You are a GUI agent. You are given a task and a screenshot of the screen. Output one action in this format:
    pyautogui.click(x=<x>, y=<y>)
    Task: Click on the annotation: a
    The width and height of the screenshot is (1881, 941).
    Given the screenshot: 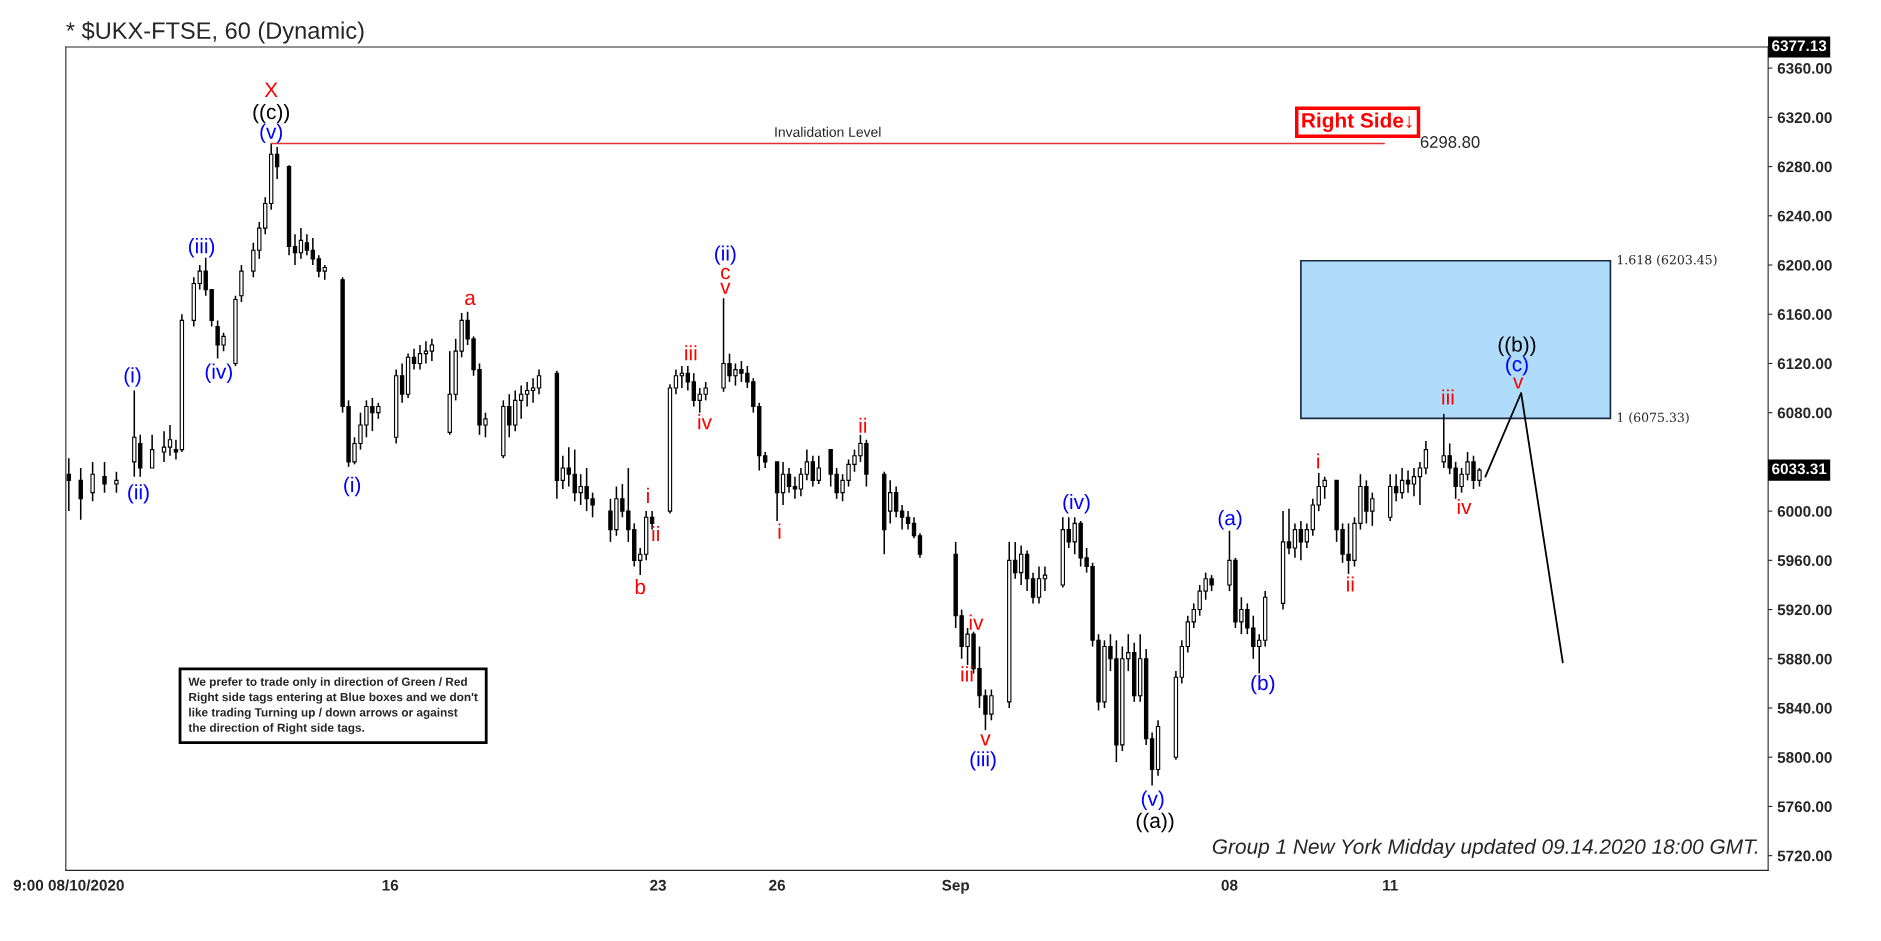 What is the action you would take?
    pyautogui.click(x=470, y=299)
    